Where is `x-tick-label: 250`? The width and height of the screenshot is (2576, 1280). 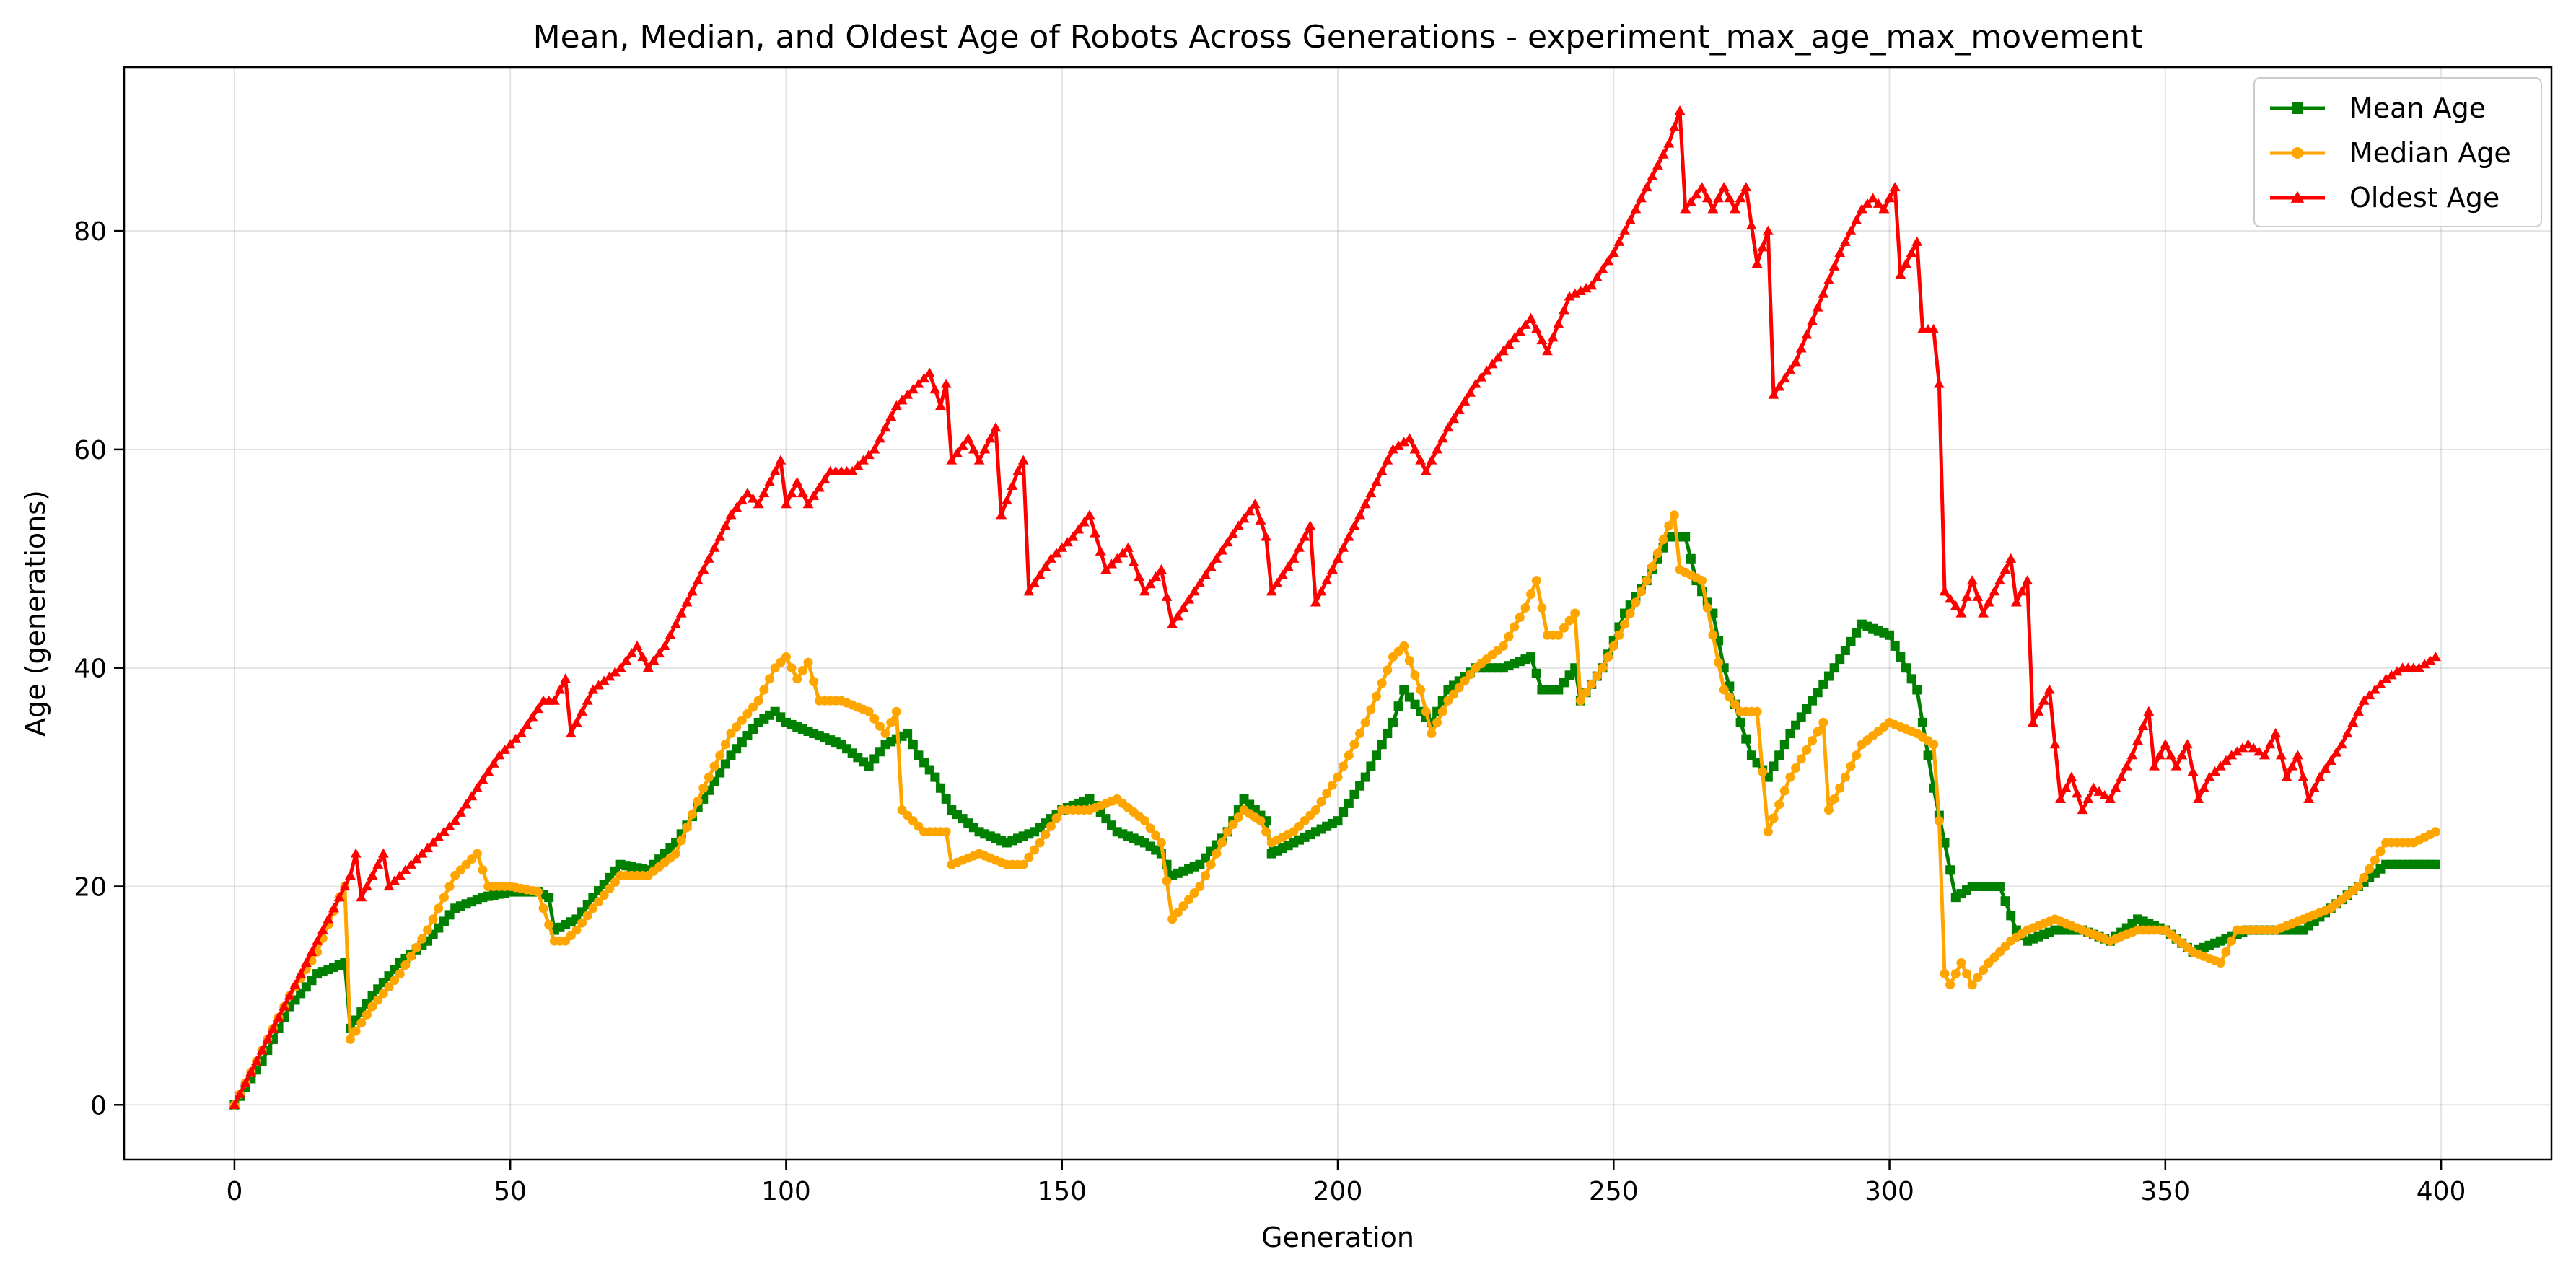 x-tick-label: 250 is located at coordinates (1614, 1191).